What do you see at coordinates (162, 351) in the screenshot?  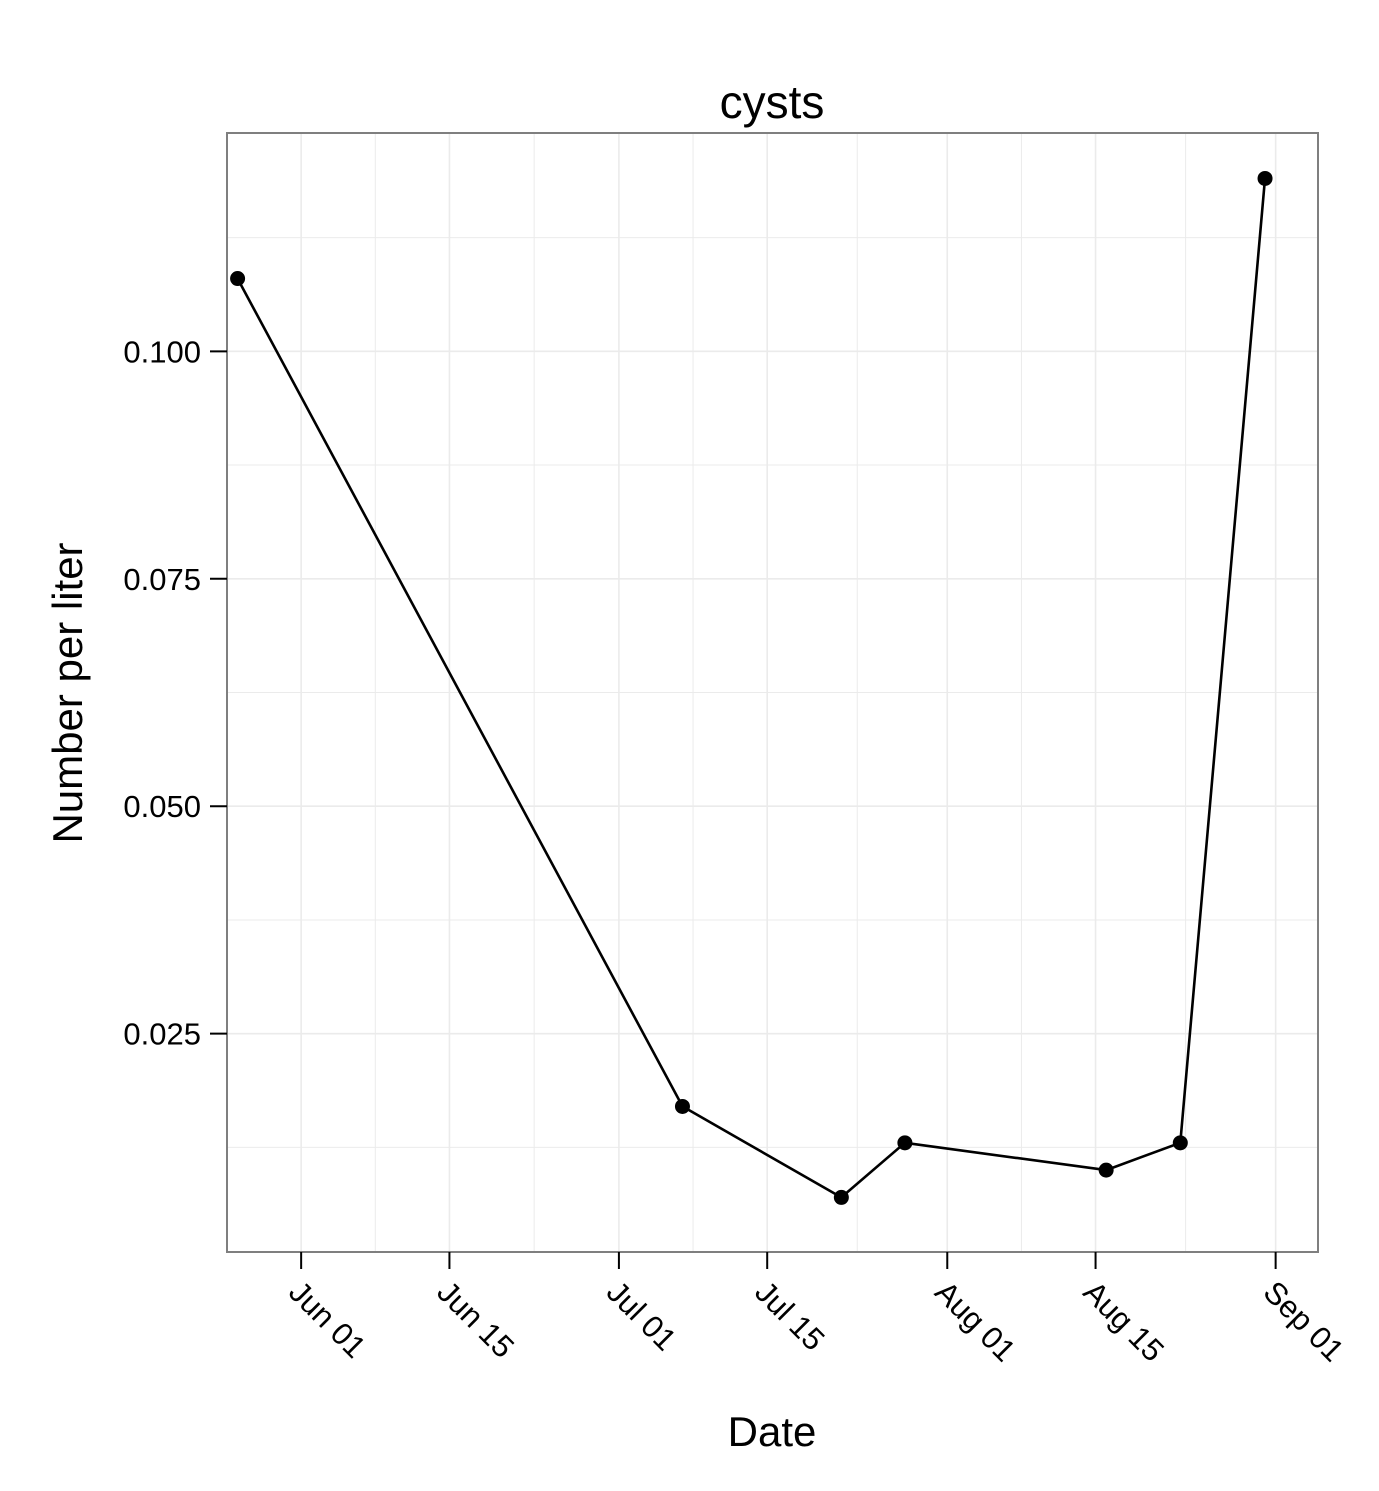 I see `y-tick-label: 0.100` at bounding box center [162, 351].